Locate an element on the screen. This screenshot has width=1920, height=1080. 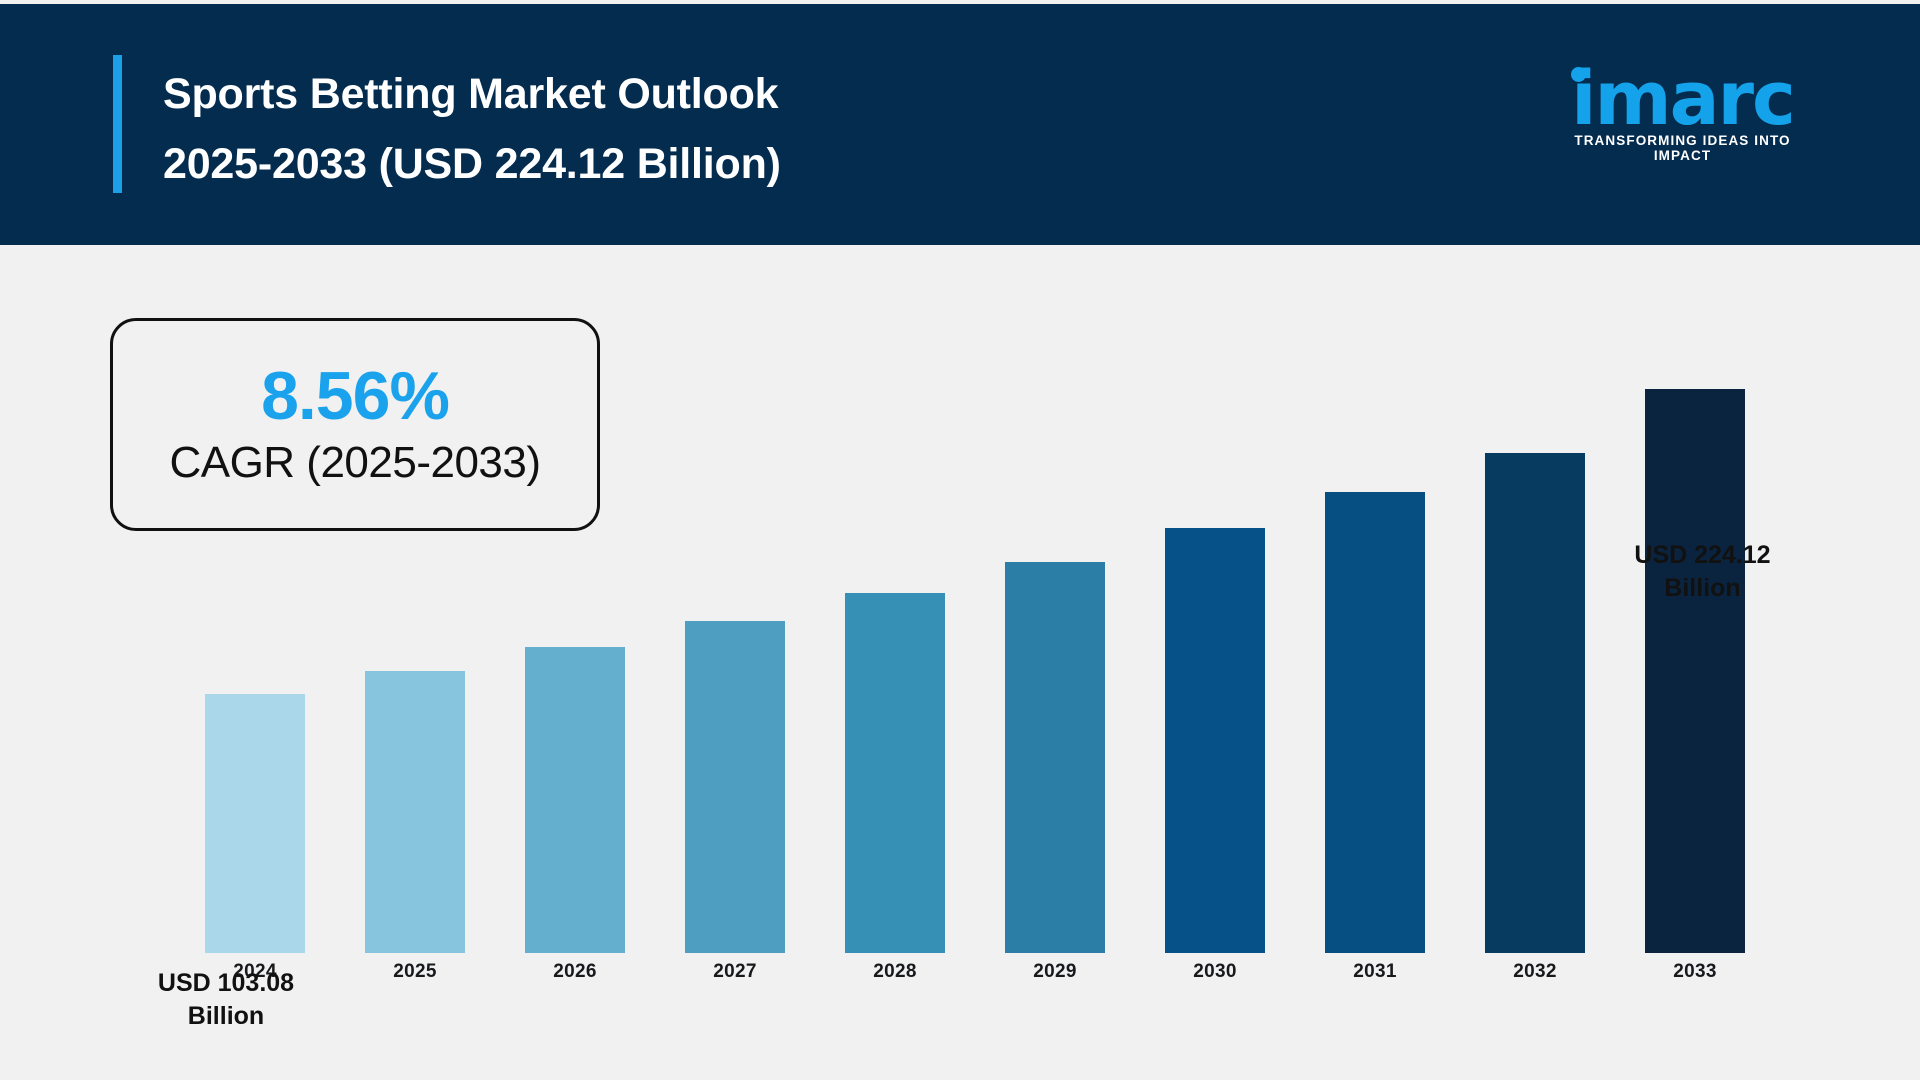
bar-2030 is located at coordinates (1215, 740).